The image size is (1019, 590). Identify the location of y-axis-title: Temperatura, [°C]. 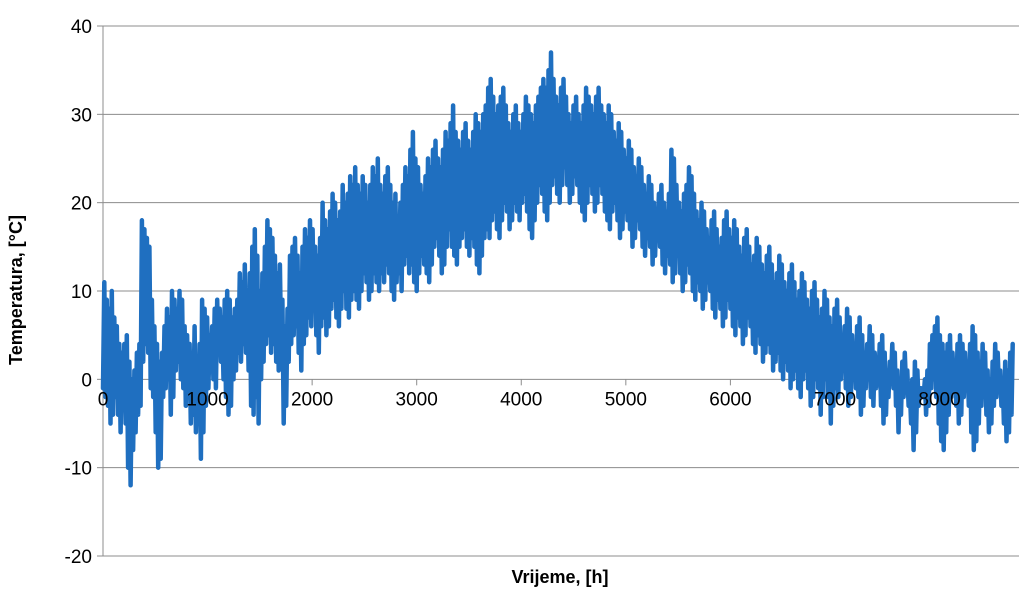
(16, 290).